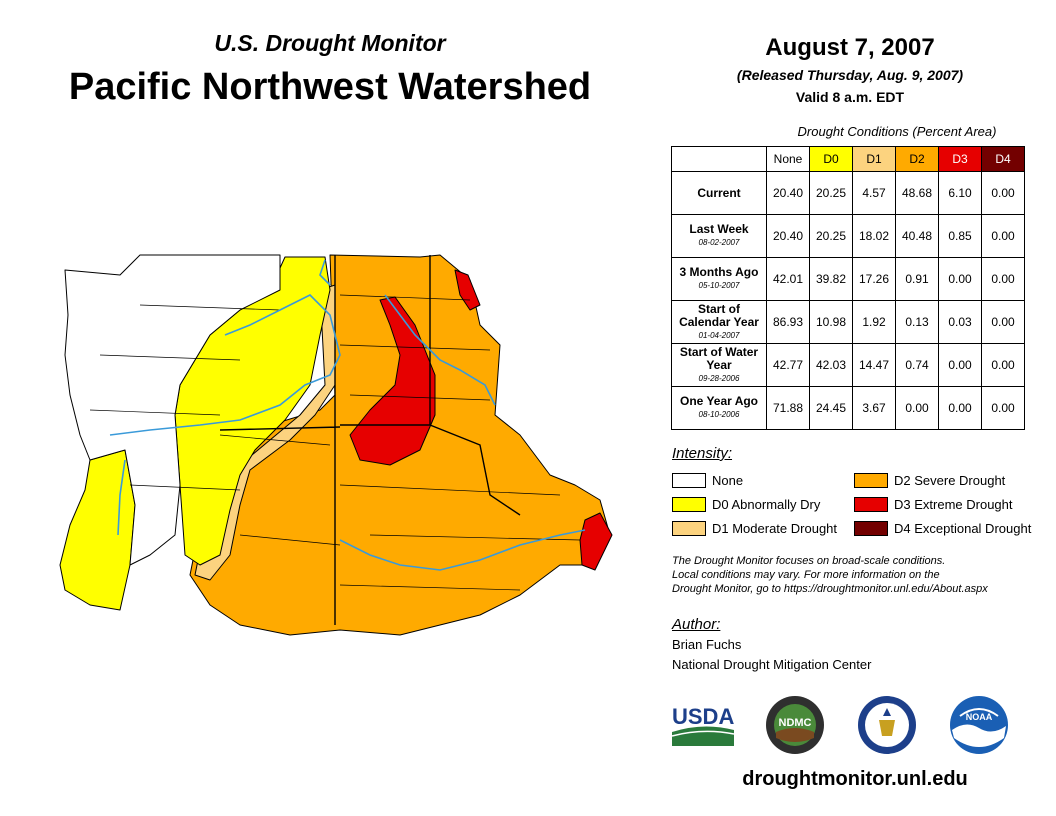  I want to click on table-cell: 18.02, so click(874, 236).